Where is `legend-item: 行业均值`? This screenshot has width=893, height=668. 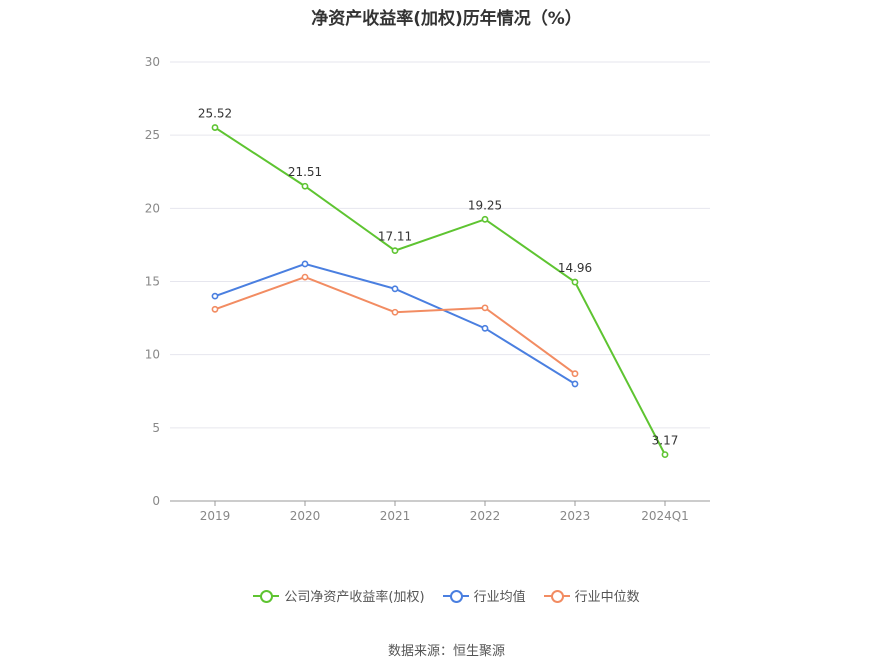
legend-item: 行业均值 is located at coordinates (484, 595).